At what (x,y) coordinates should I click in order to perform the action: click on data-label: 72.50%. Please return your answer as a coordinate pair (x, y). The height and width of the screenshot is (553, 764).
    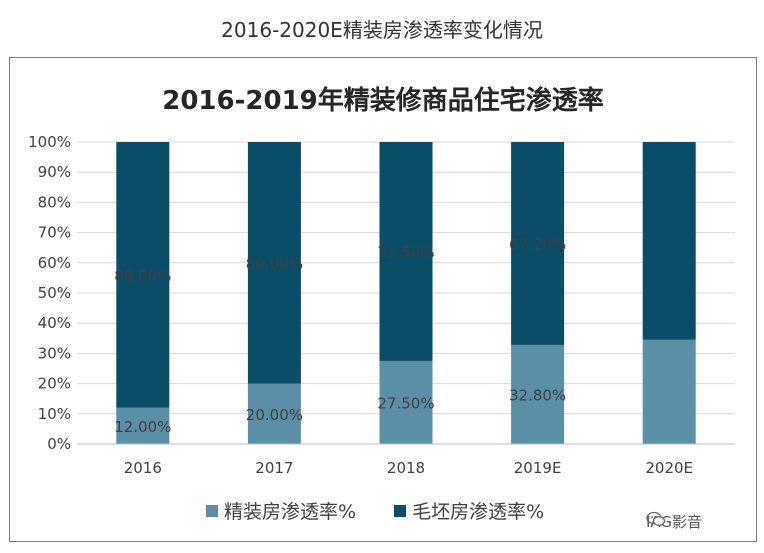
    Looking at the image, I should click on (405, 252).